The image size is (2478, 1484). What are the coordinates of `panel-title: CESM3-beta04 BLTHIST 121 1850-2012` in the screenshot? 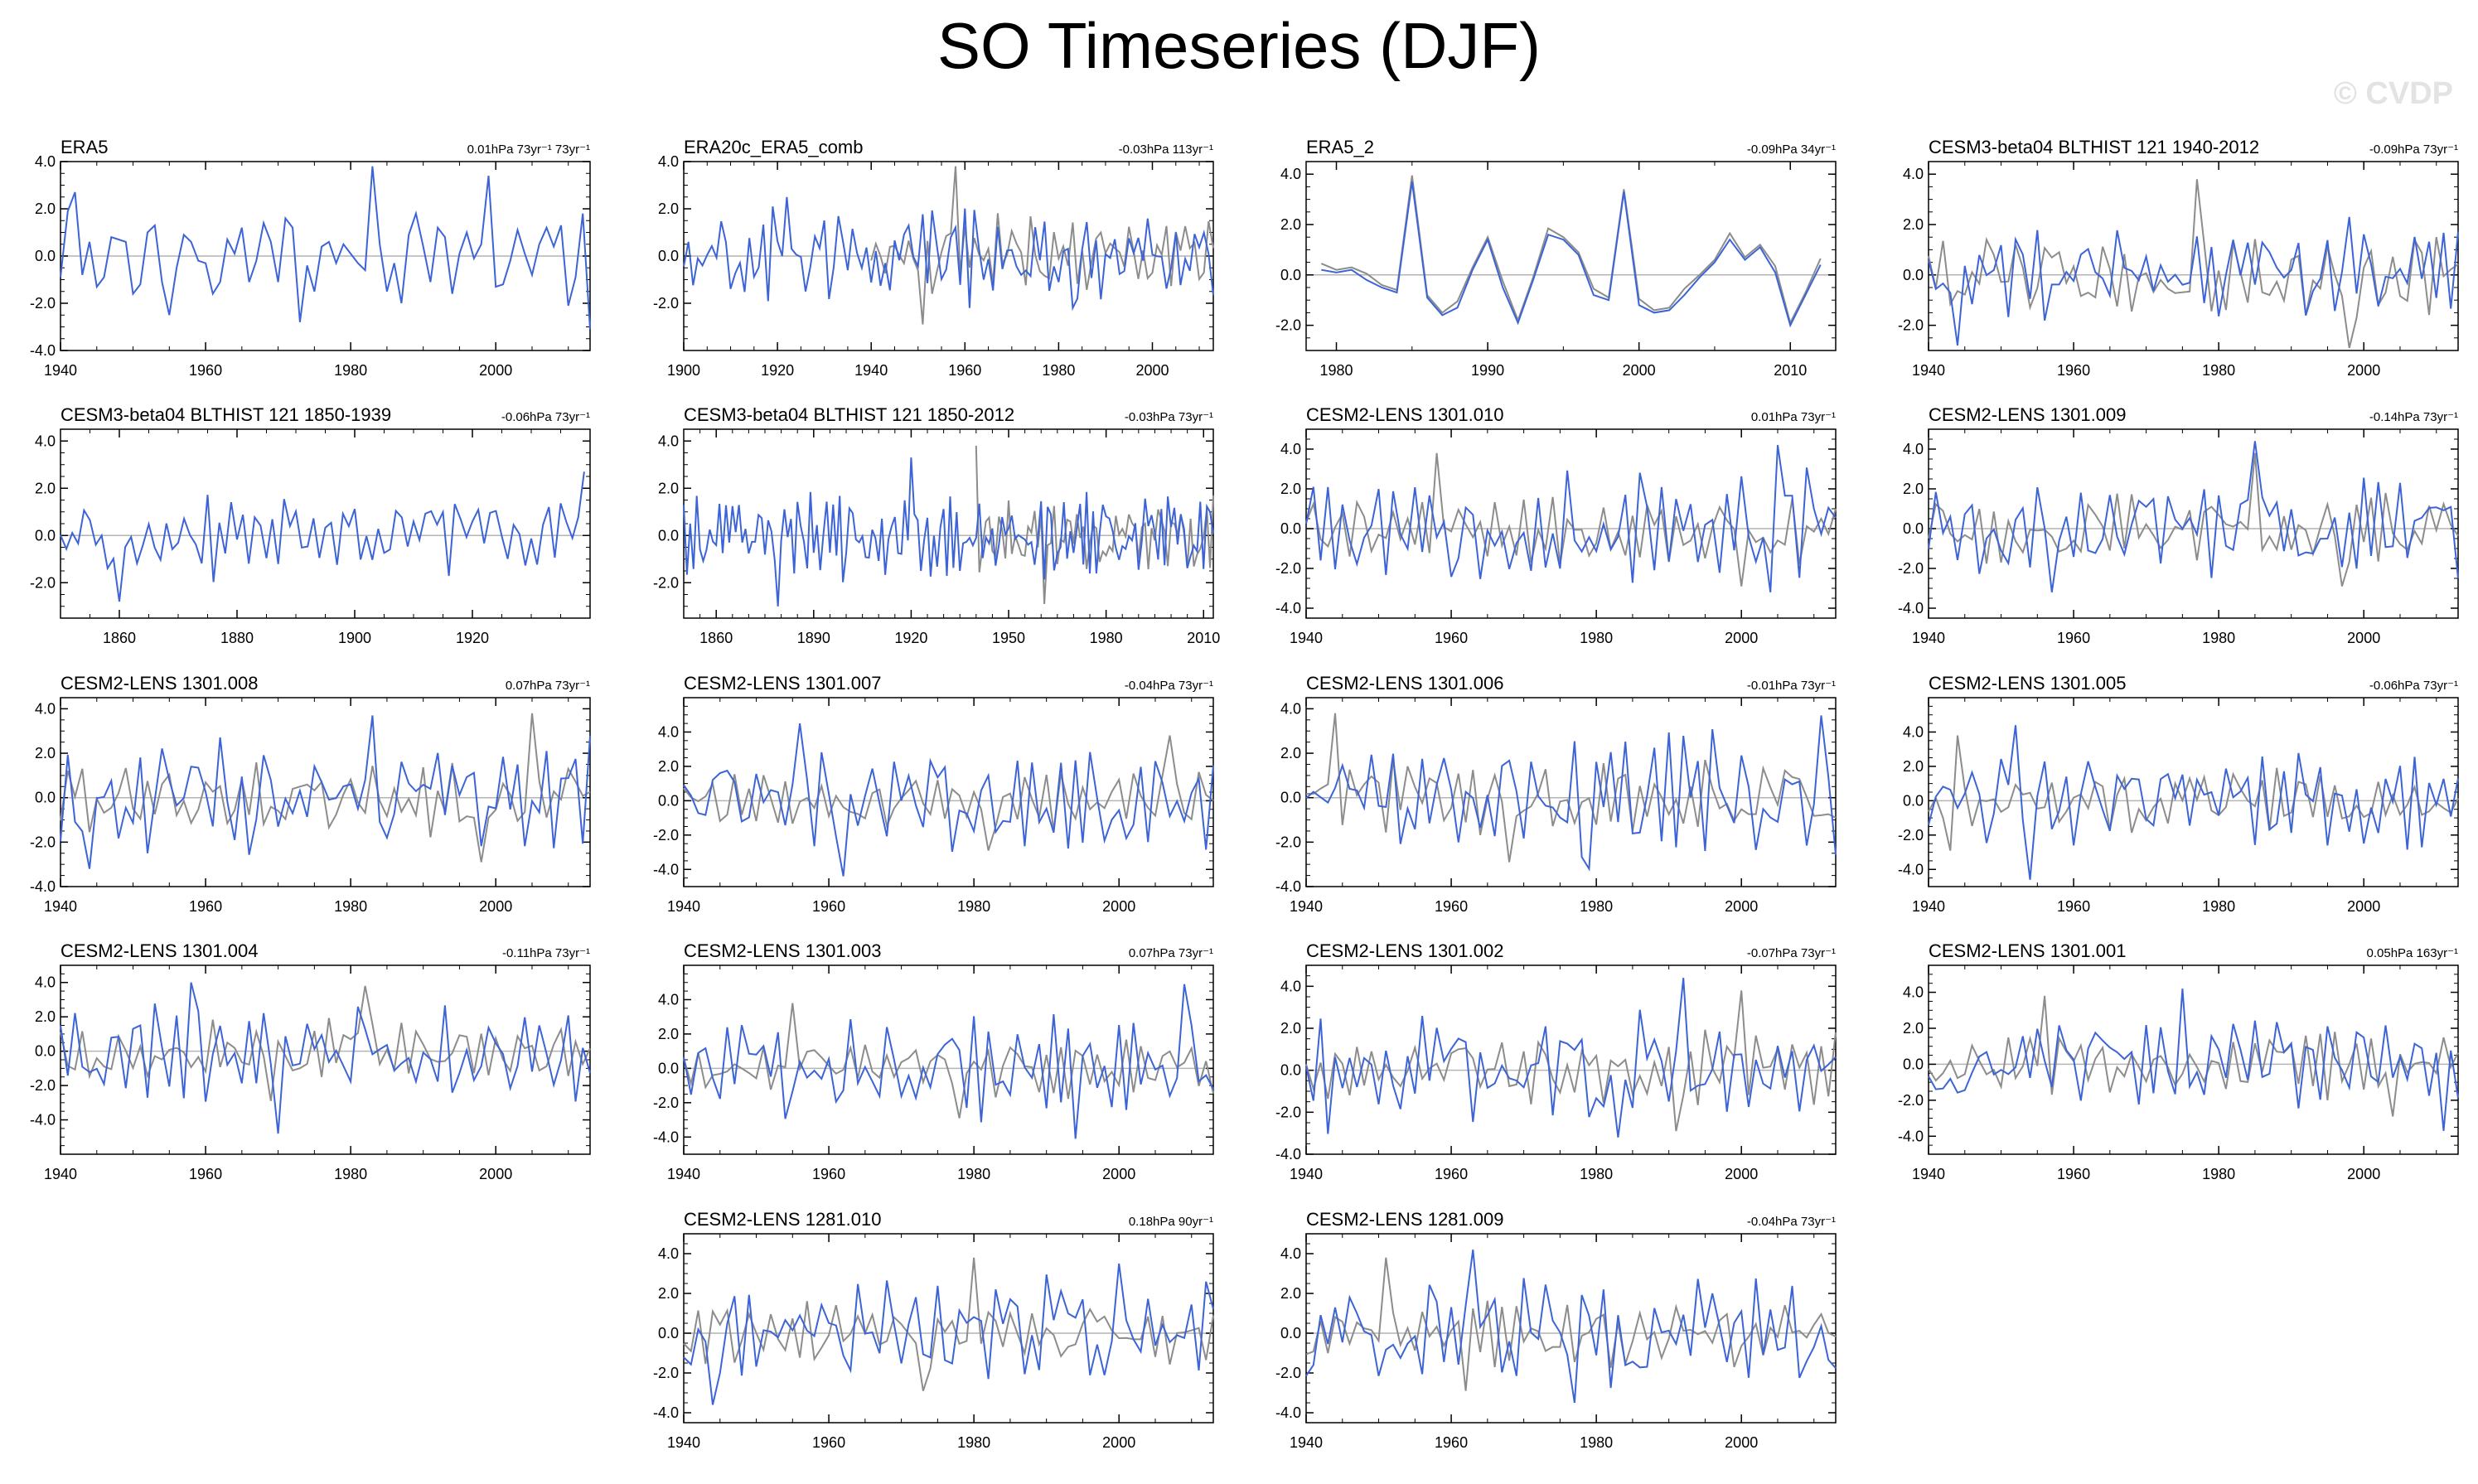 It's located at (849, 414).